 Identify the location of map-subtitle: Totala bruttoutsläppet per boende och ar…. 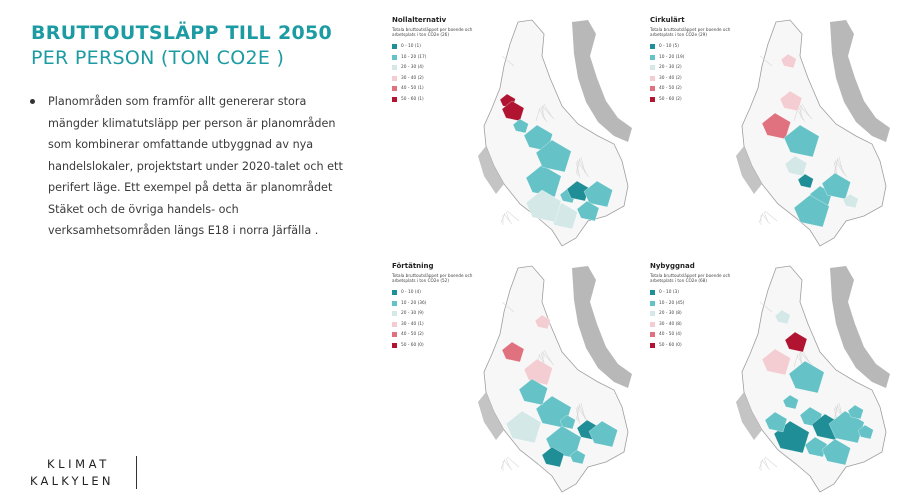
(690, 278).